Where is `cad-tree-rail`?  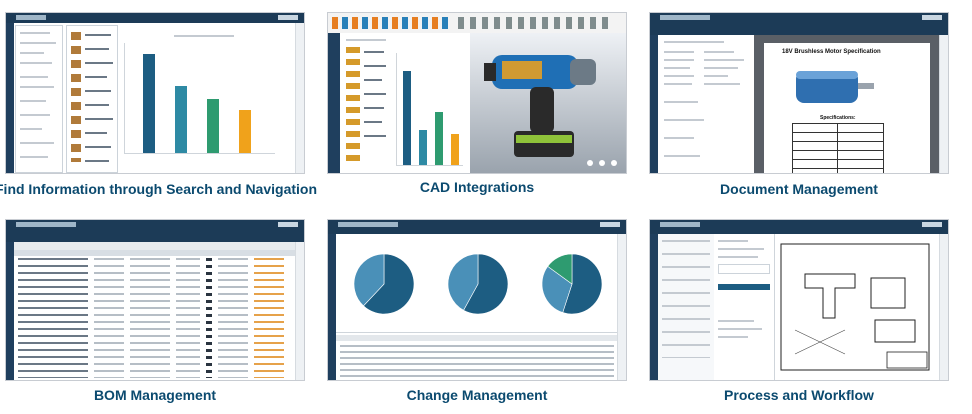
cad-tree-rail is located at coordinates (334, 103).